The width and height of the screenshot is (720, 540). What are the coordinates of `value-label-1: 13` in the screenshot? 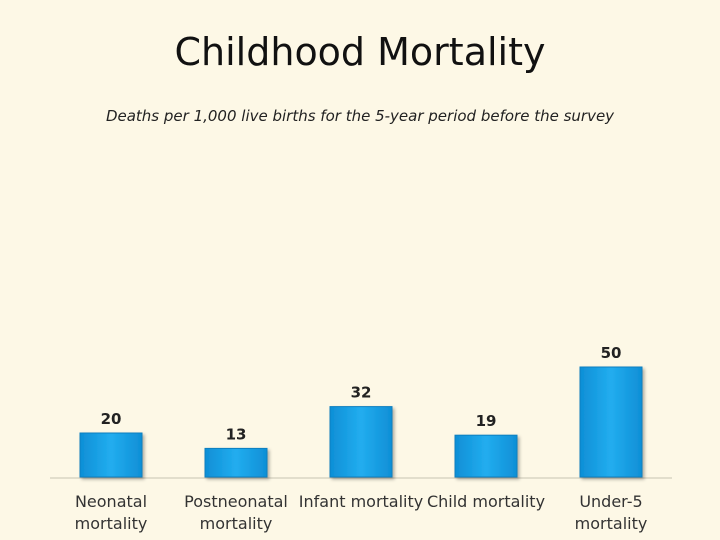 It's located at (236, 434).